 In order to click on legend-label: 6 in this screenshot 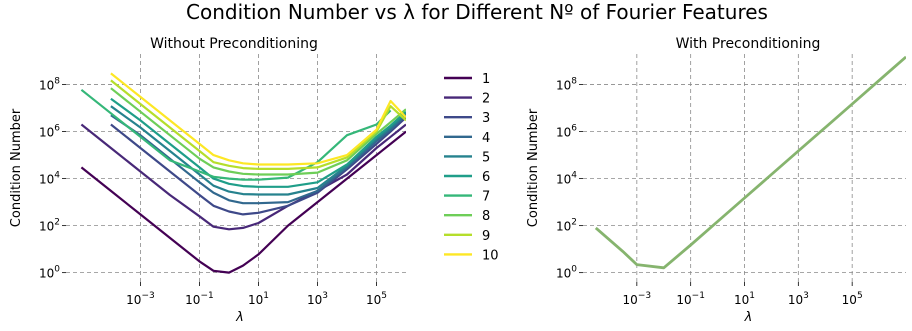, I will do `click(486, 177)`.